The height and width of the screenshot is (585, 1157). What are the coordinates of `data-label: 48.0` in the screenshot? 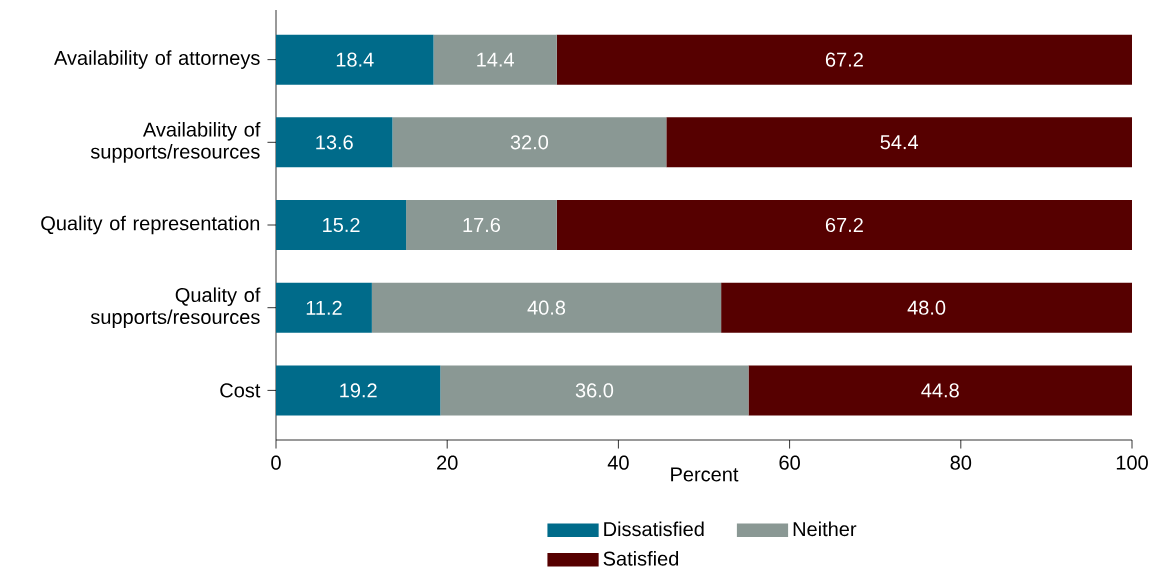 It's located at (926, 307).